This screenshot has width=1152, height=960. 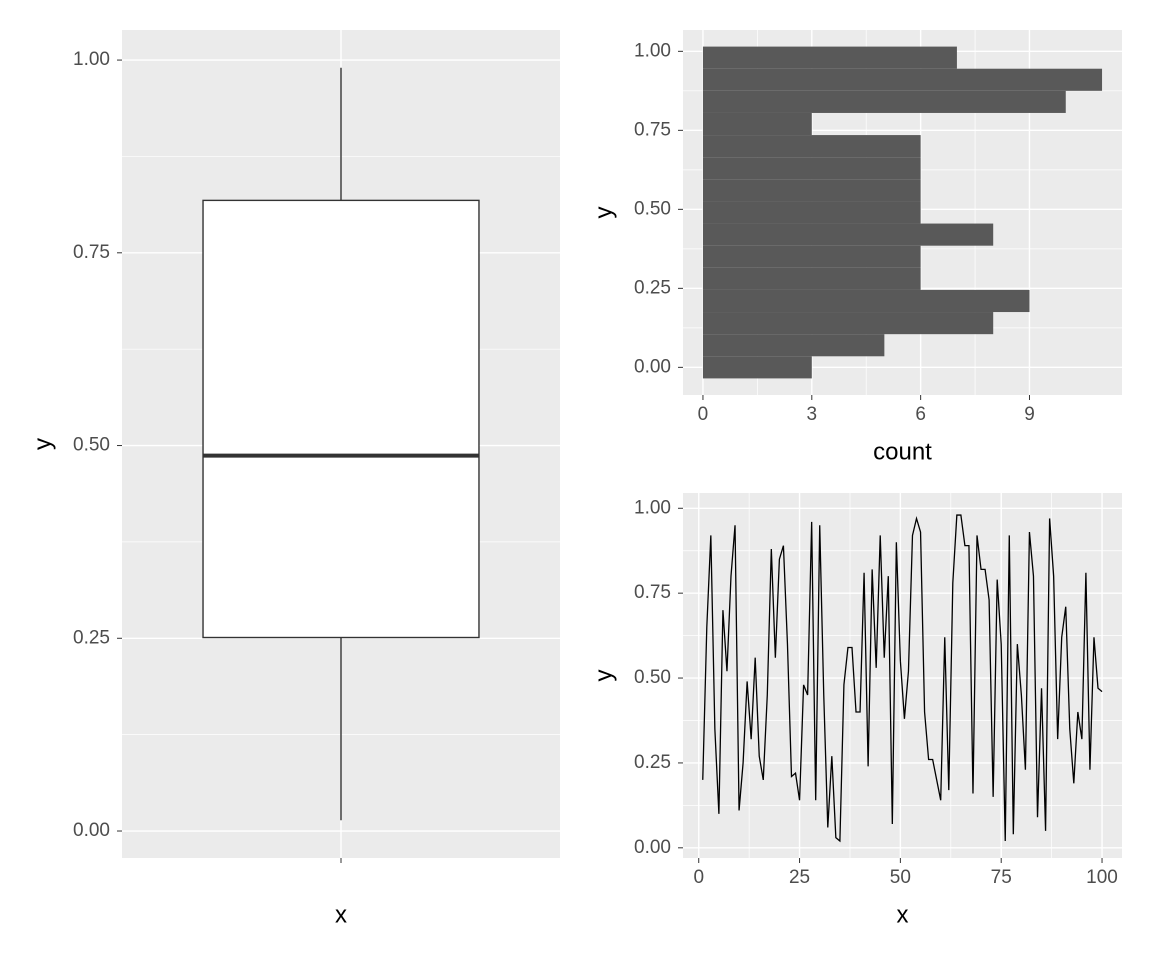 What do you see at coordinates (902, 678) in the screenshot?
I see `line` at bounding box center [902, 678].